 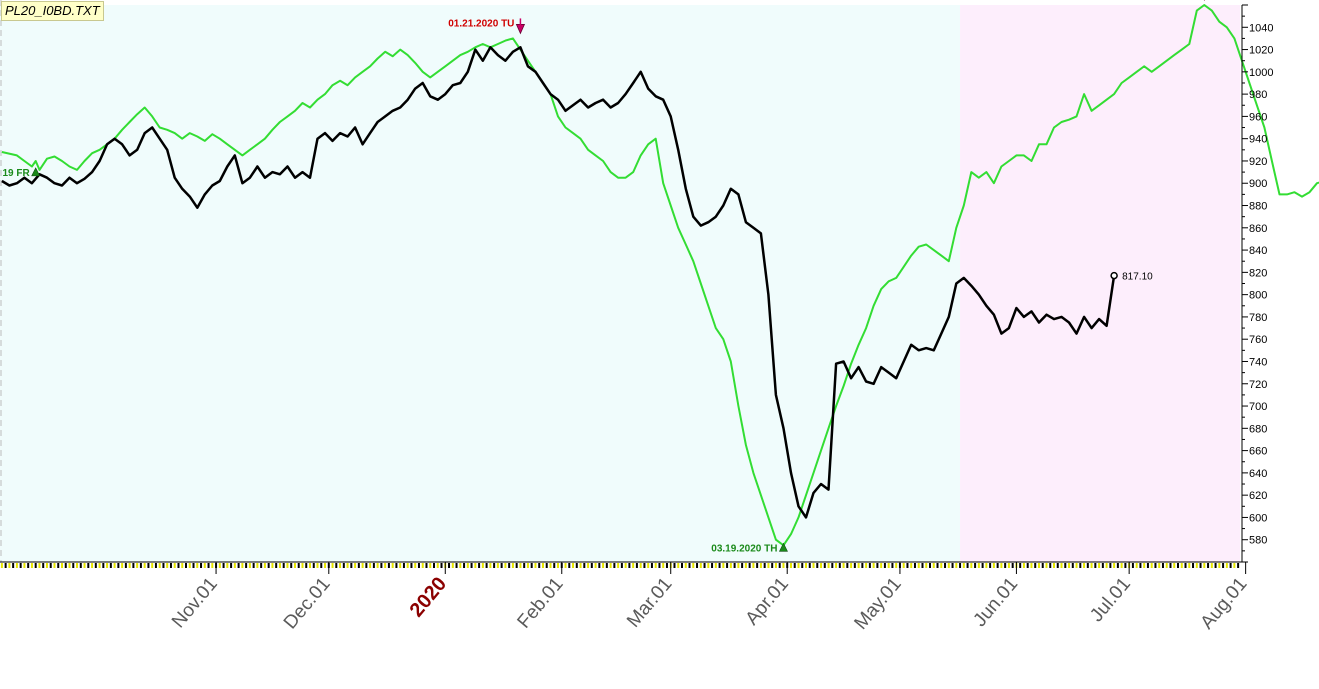 What do you see at coordinates (307, 604) in the screenshot?
I see `x-tick-label: Dec.01` at bounding box center [307, 604].